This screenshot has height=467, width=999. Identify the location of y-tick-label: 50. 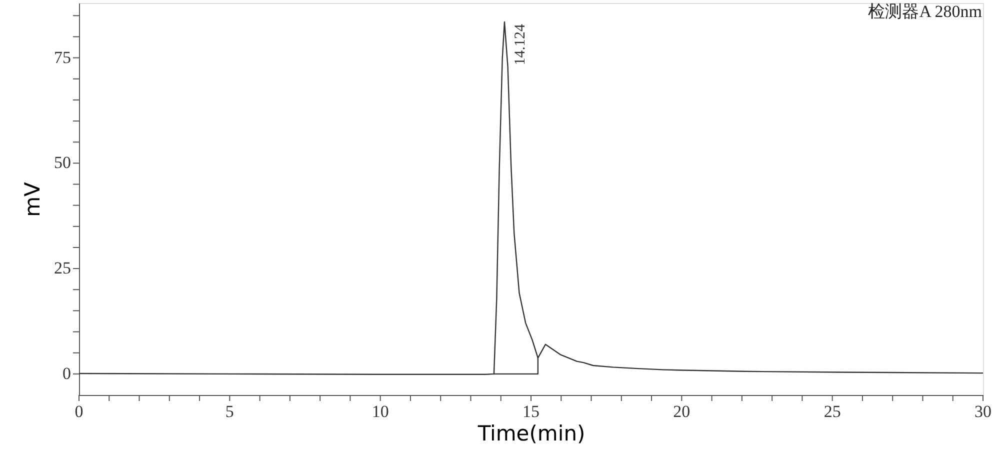
(62, 162).